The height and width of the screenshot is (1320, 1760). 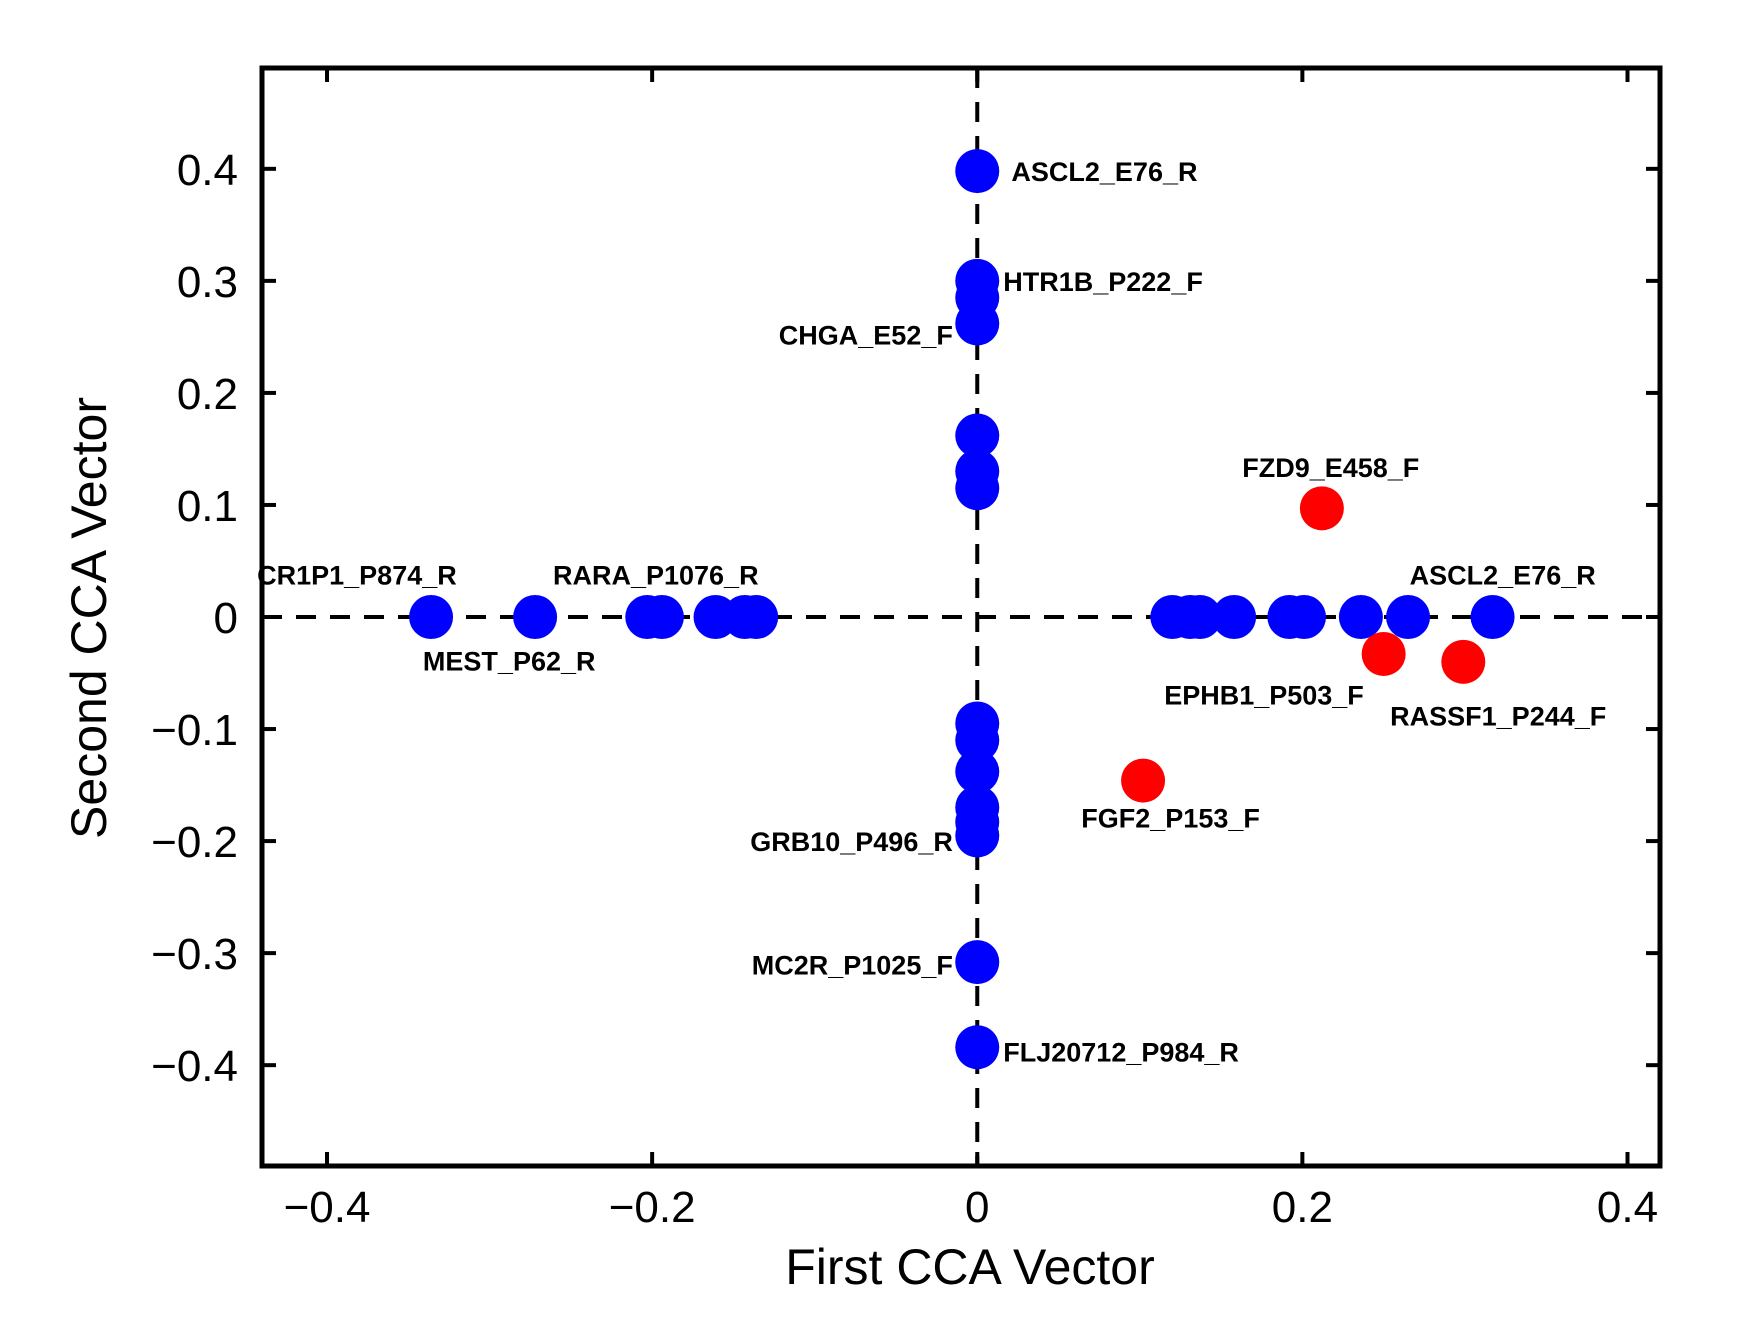 I want to click on point-label: HTR1B_P222_F, so click(x=1103, y=282).